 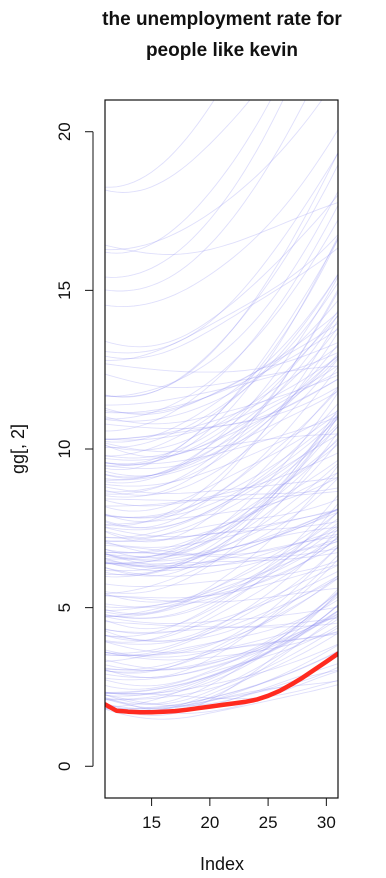 I want to click on highlight-series-line, so click(x=221, y=683).